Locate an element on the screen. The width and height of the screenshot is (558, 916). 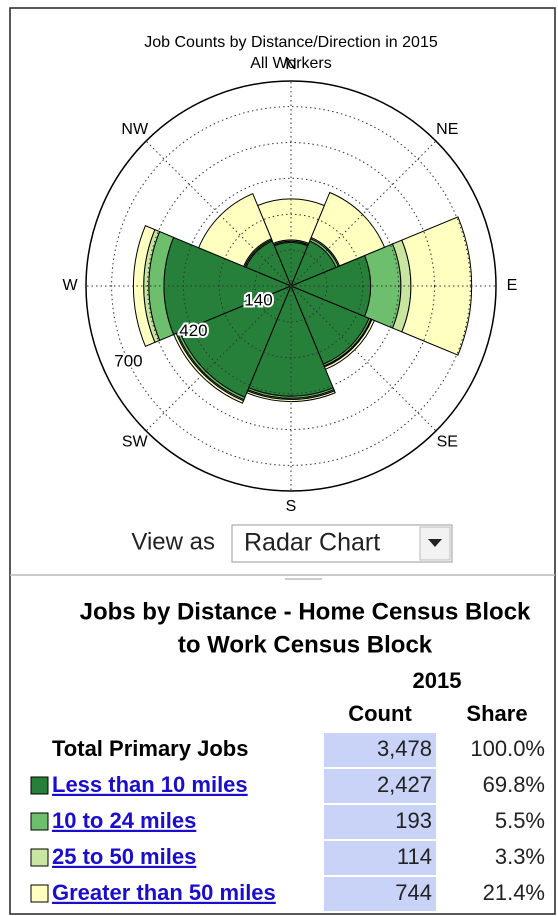
r-tick-label: 700 is located at coordinates (128, 360).